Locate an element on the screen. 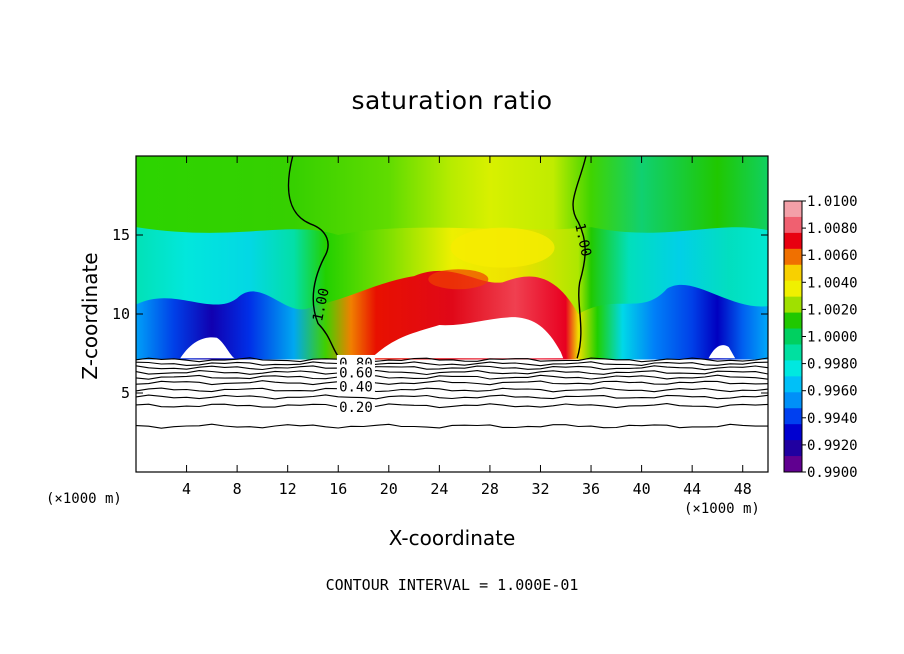 Image resolution: width=904 pixels, height=654 pixels. x-unit-label-right: (×1000 m) is located at coordinates (722, 509).